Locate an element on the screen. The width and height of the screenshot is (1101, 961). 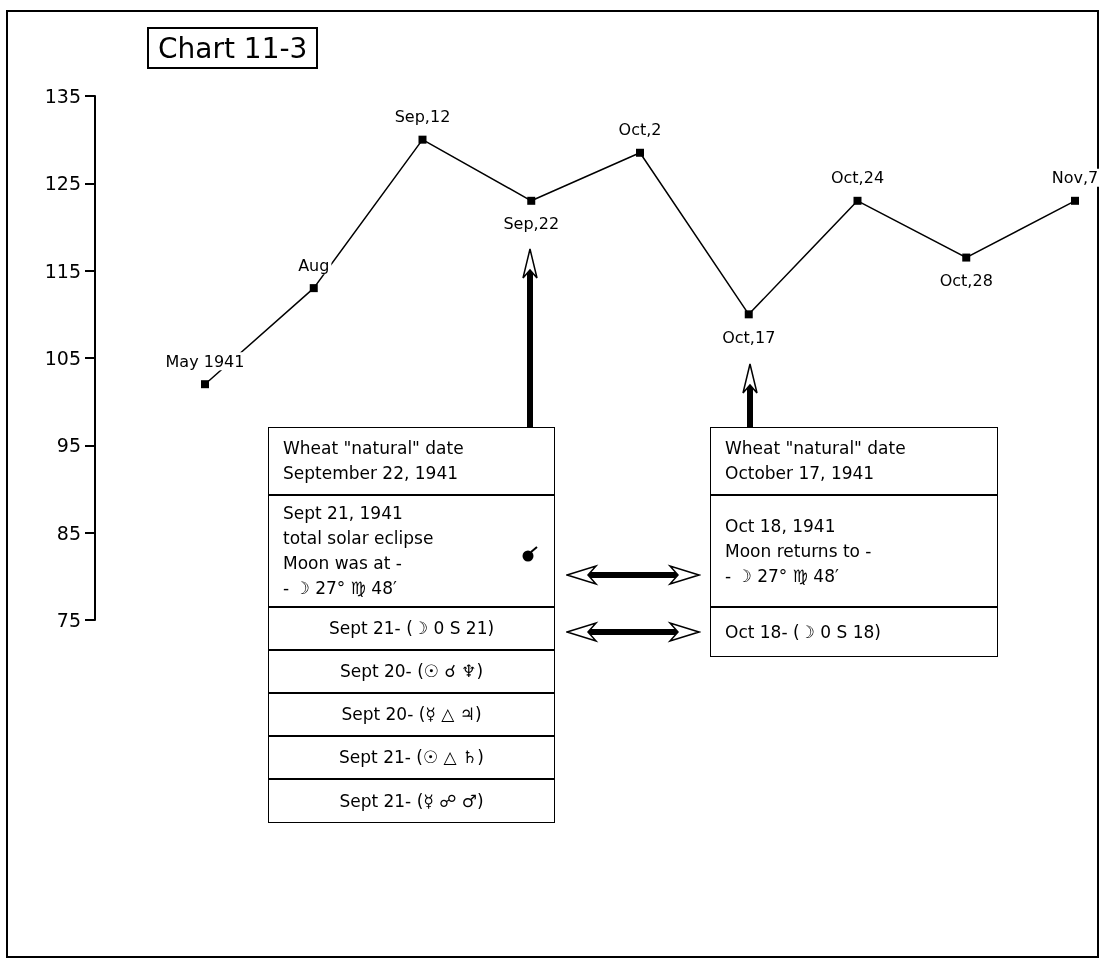
x-tick-label: Oct,2 is located at coordinates (640, 130).